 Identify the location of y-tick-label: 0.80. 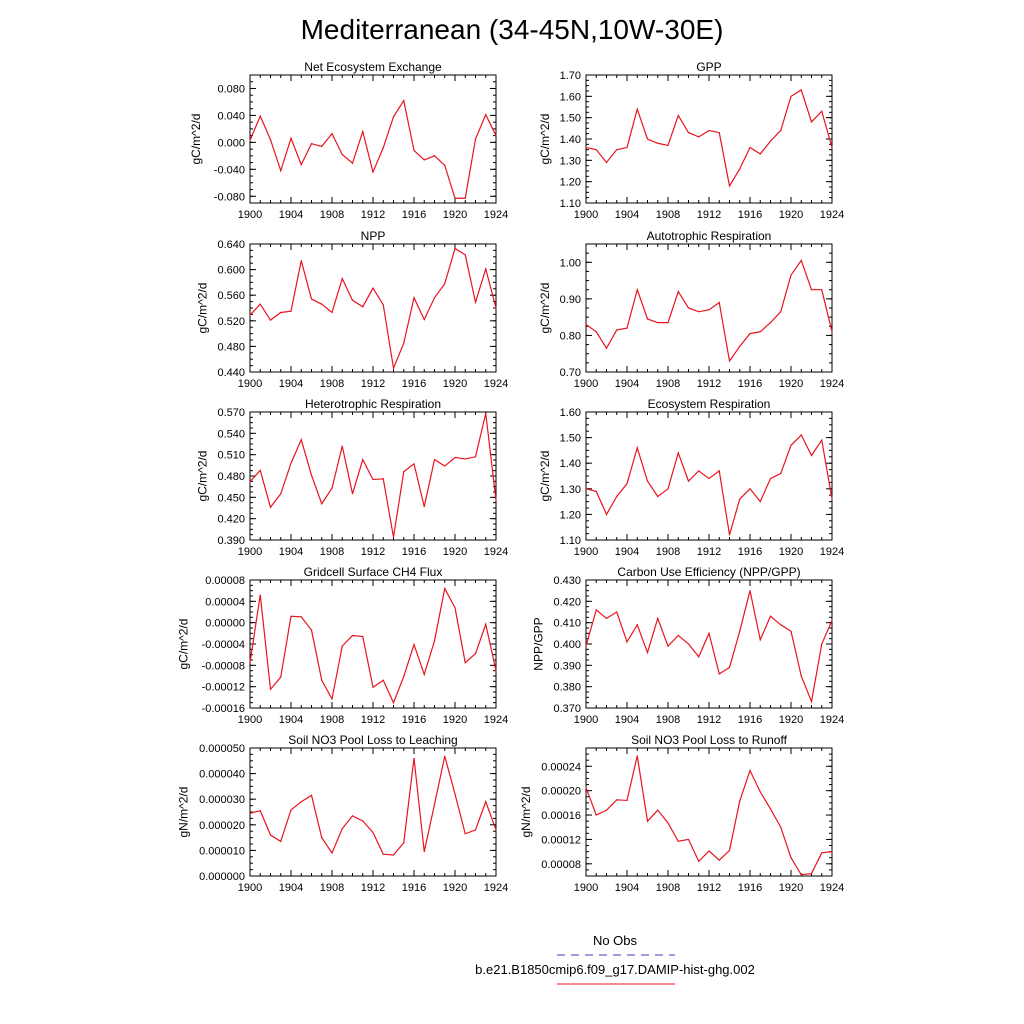
(570, 336).